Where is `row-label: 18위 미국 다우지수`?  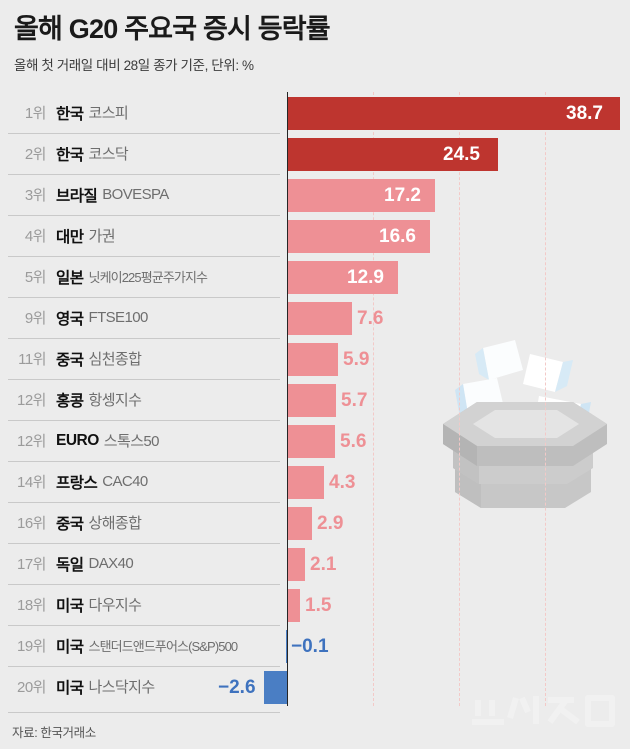 row-label: 18위 미국 다우지수 is located at coordinates (141, 604).